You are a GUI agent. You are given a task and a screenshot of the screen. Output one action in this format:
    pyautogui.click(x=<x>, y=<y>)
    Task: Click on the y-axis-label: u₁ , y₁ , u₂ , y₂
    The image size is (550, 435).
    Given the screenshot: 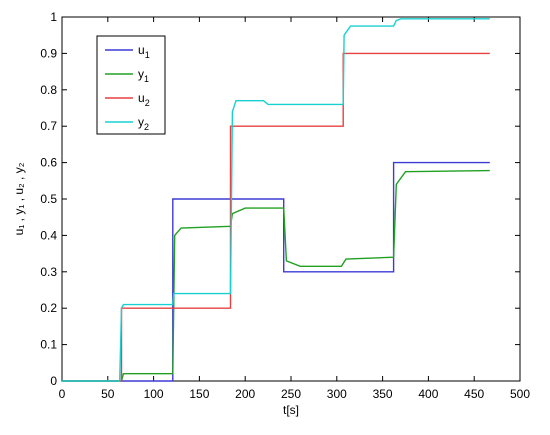 What is the action you would take?
    pyautogui.click(x=19, y=198)
    